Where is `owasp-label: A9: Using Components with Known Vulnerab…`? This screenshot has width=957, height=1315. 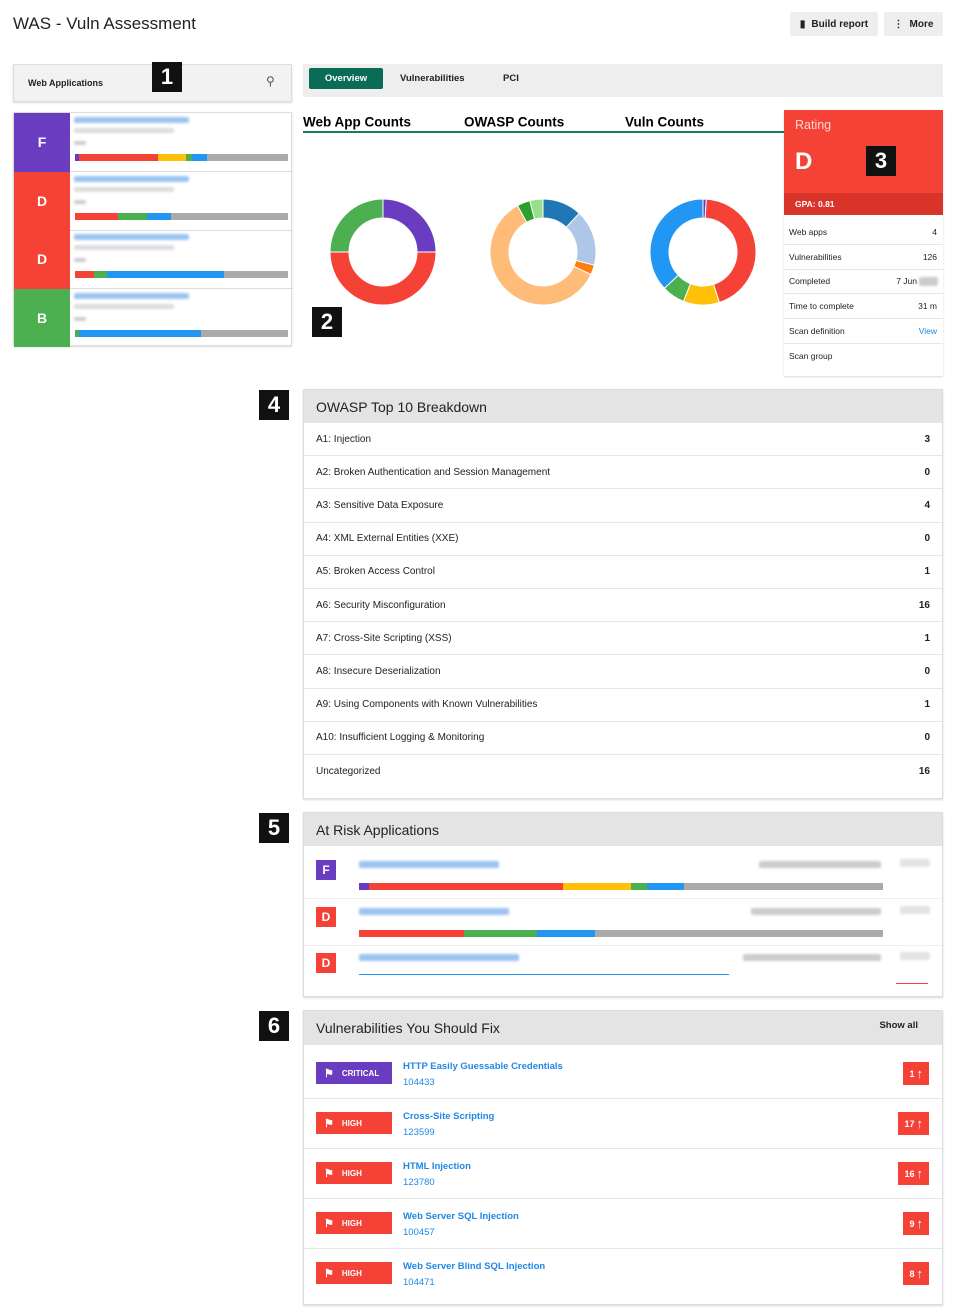
owasp-label: A9: Using Components with Known Vulnerab… is located at coordinates (427, 705).